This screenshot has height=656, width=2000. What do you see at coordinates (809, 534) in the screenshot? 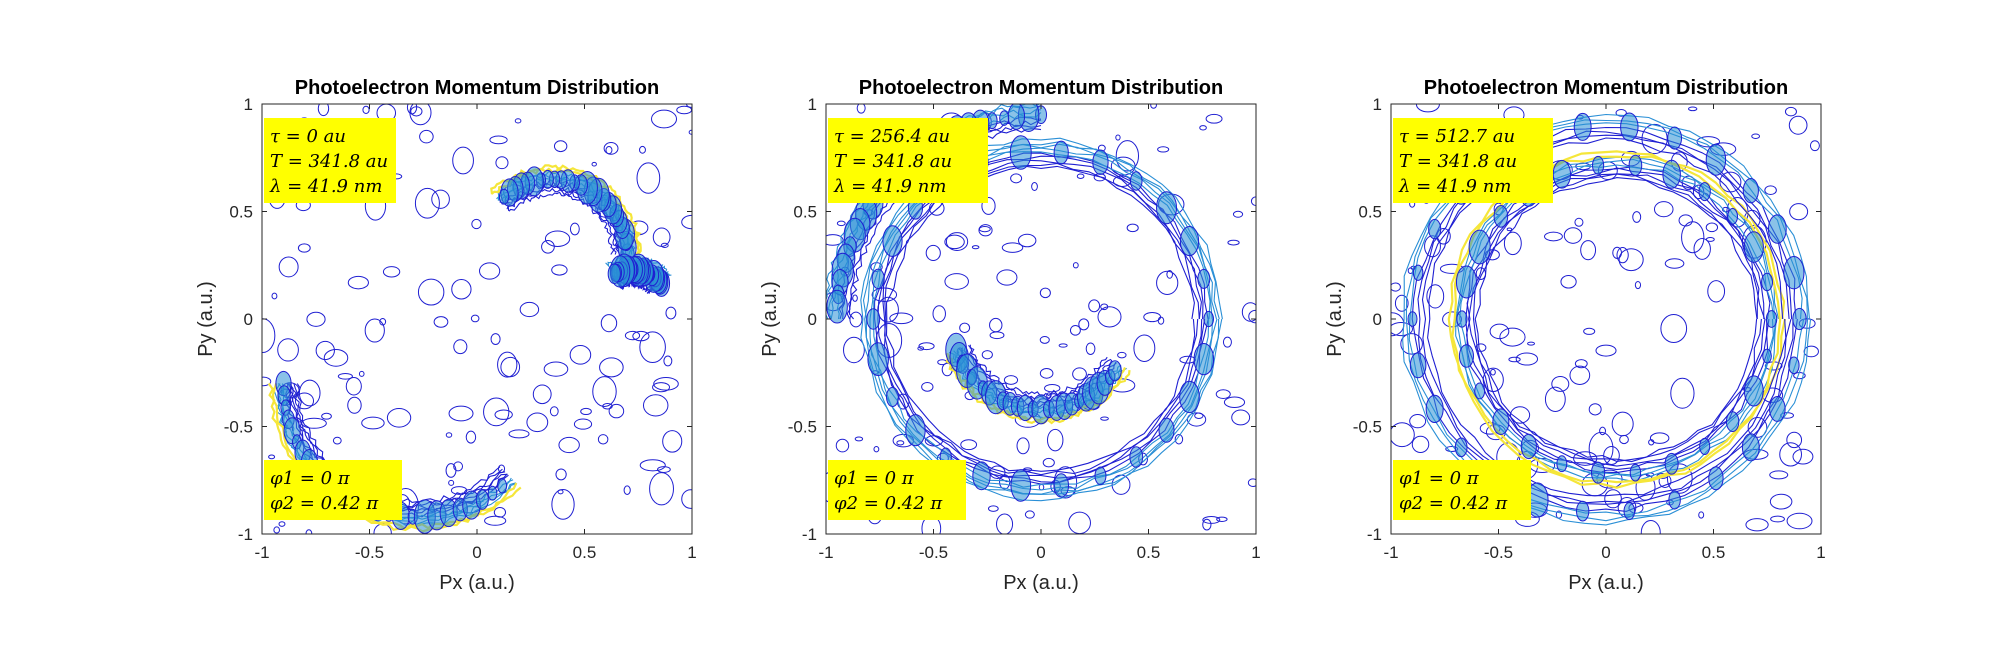
I see `y-tick-label: -1` at bounding box center [809, 534].